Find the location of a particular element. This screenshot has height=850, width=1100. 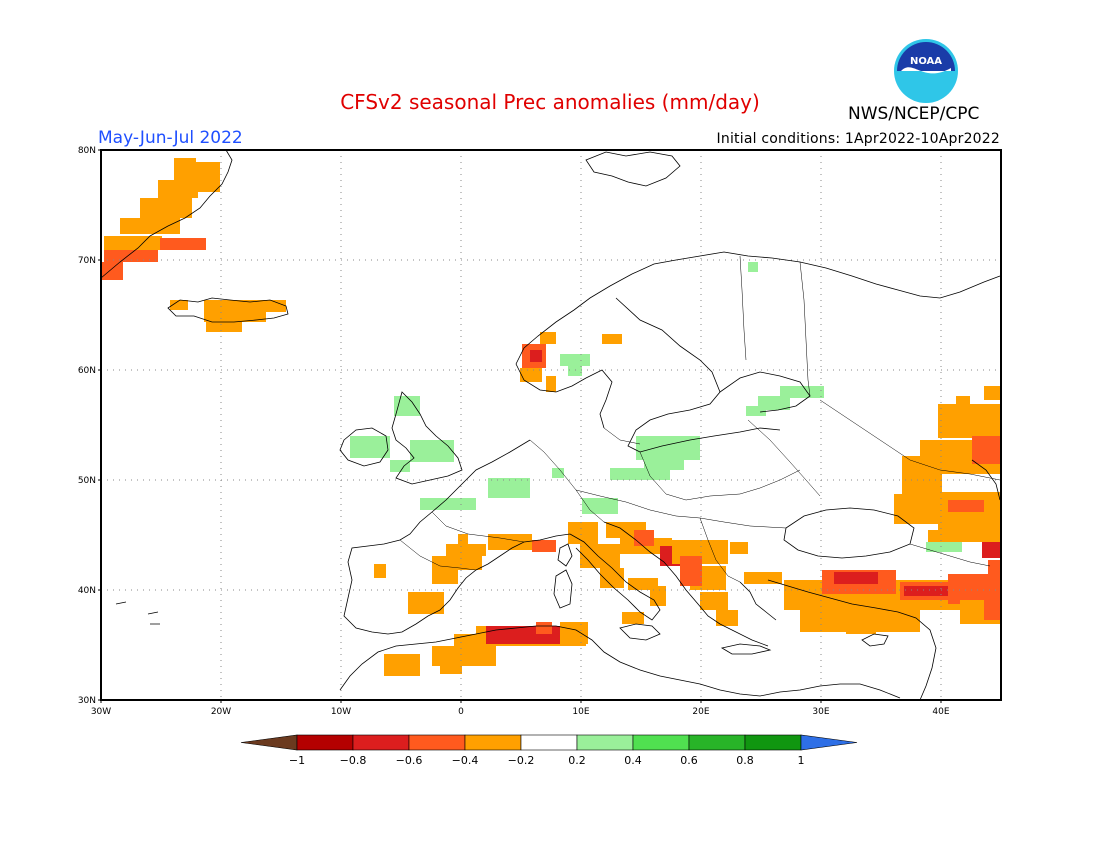

colorbar-tick-label: 0.4 is located at coordinates (633, 760).